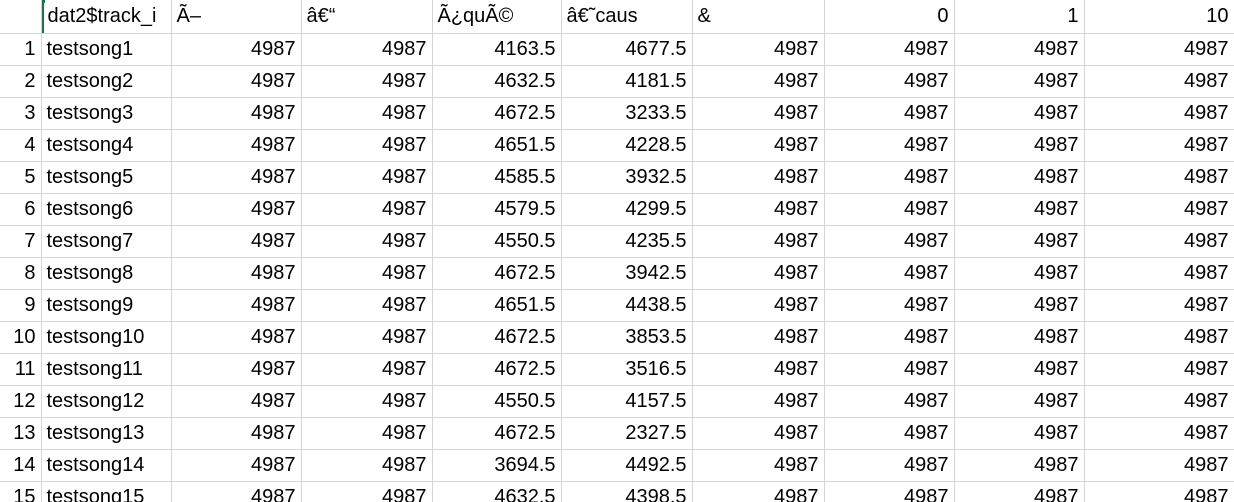 This screenshot has height=502, width=1234. Describe the element at coordinates (21, 491) in the screenshot. I see `row-number-cell: 15` at that location.